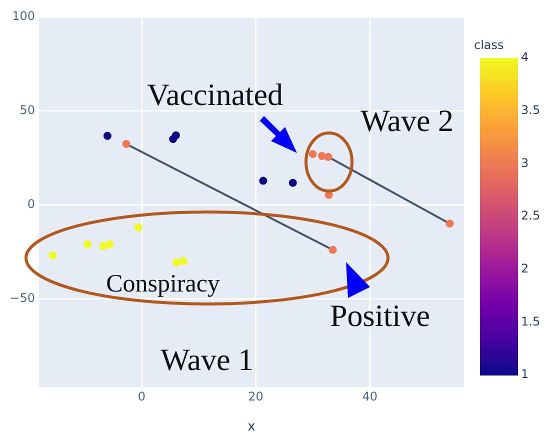 This screenshot has height=439, width=548. I want to click on x-axis-title: x, so click(252, 427).